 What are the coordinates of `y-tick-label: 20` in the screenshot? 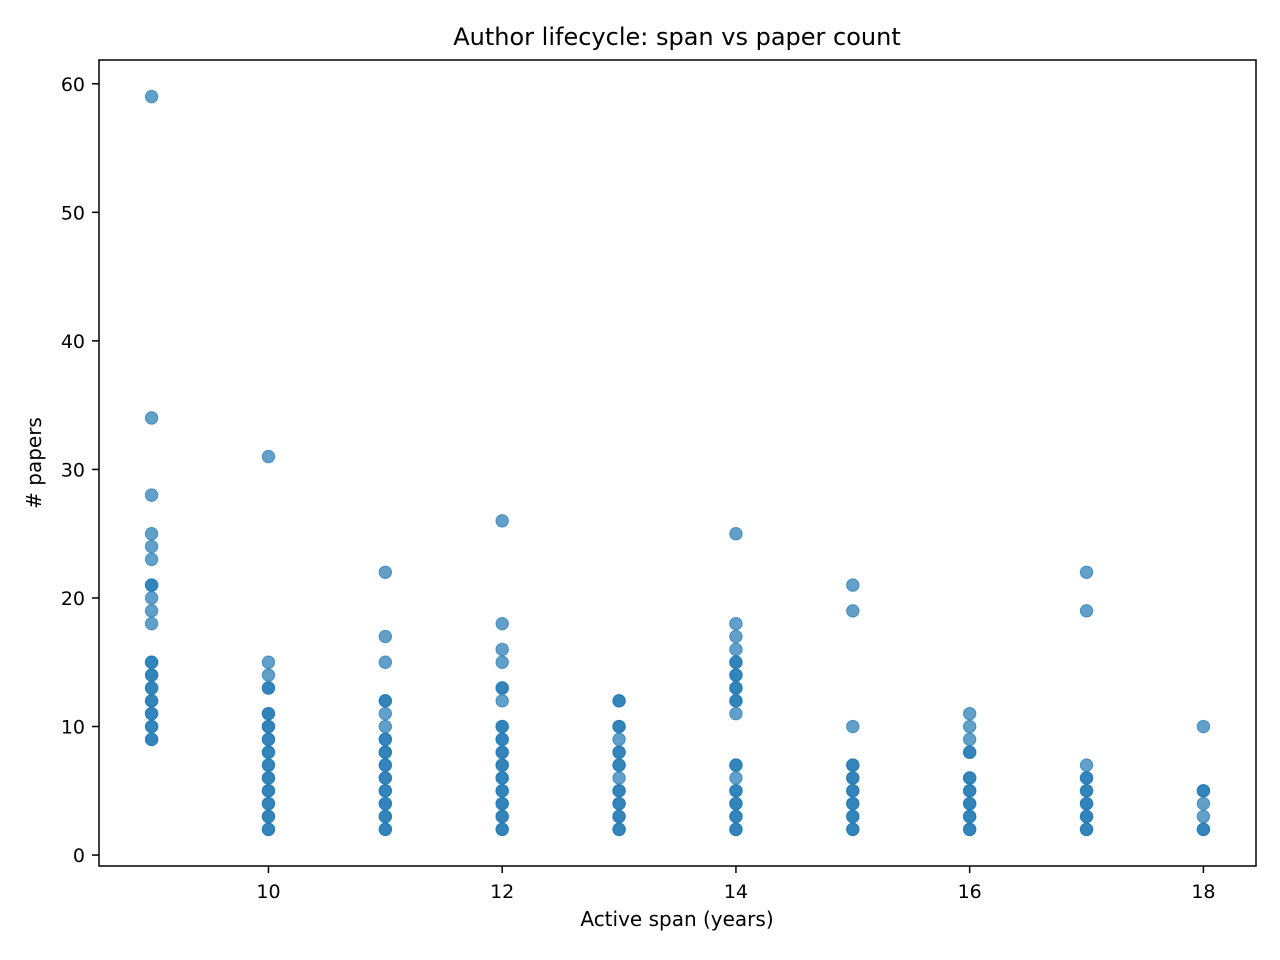 It's located at (73, 599).